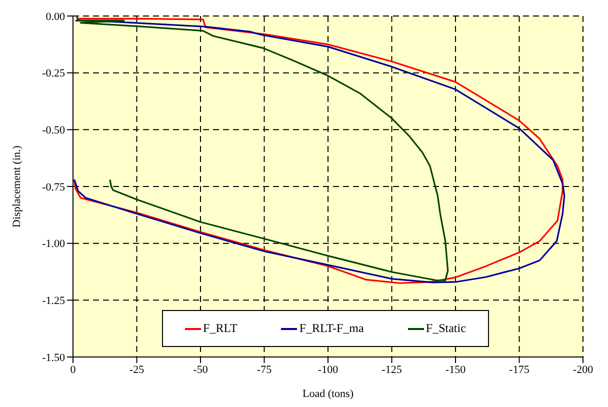 Image resolution: width=608 pixels, height=407 pixels. Describe the element at coordinates (328, 394) in the screenshot. I see `x-axis-title: Load (tons)` at that location.